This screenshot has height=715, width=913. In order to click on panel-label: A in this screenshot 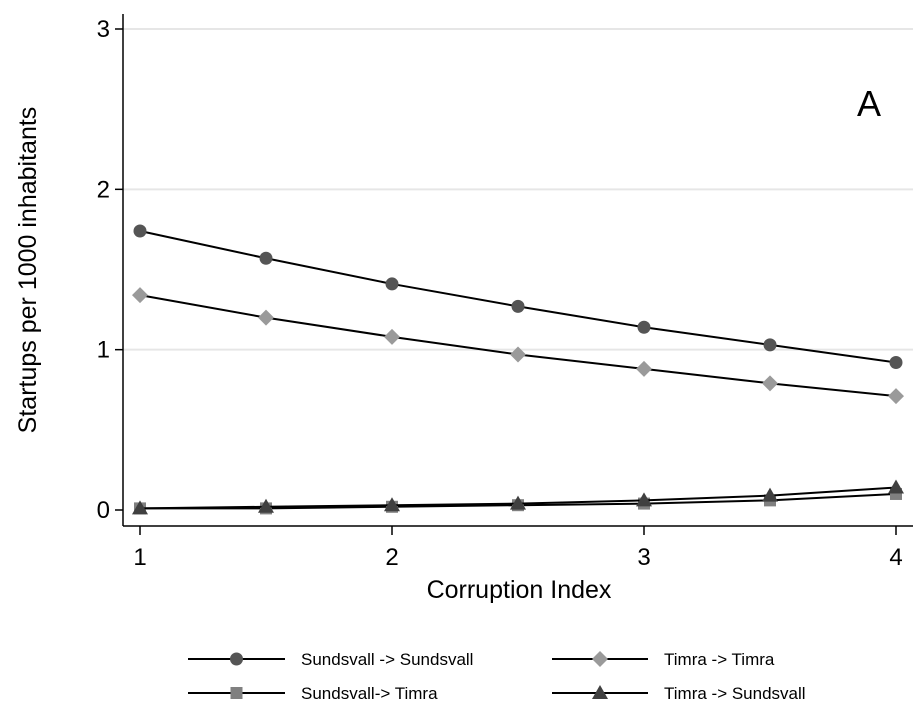, I will do `click(869, 103)`.